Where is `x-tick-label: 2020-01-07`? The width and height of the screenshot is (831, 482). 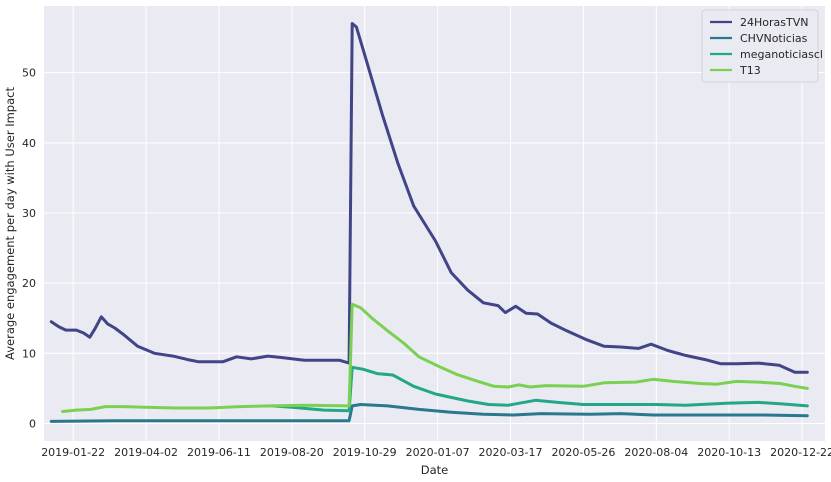 x-tick-label: 2020-01-07 is located at coordinates (438, 452).